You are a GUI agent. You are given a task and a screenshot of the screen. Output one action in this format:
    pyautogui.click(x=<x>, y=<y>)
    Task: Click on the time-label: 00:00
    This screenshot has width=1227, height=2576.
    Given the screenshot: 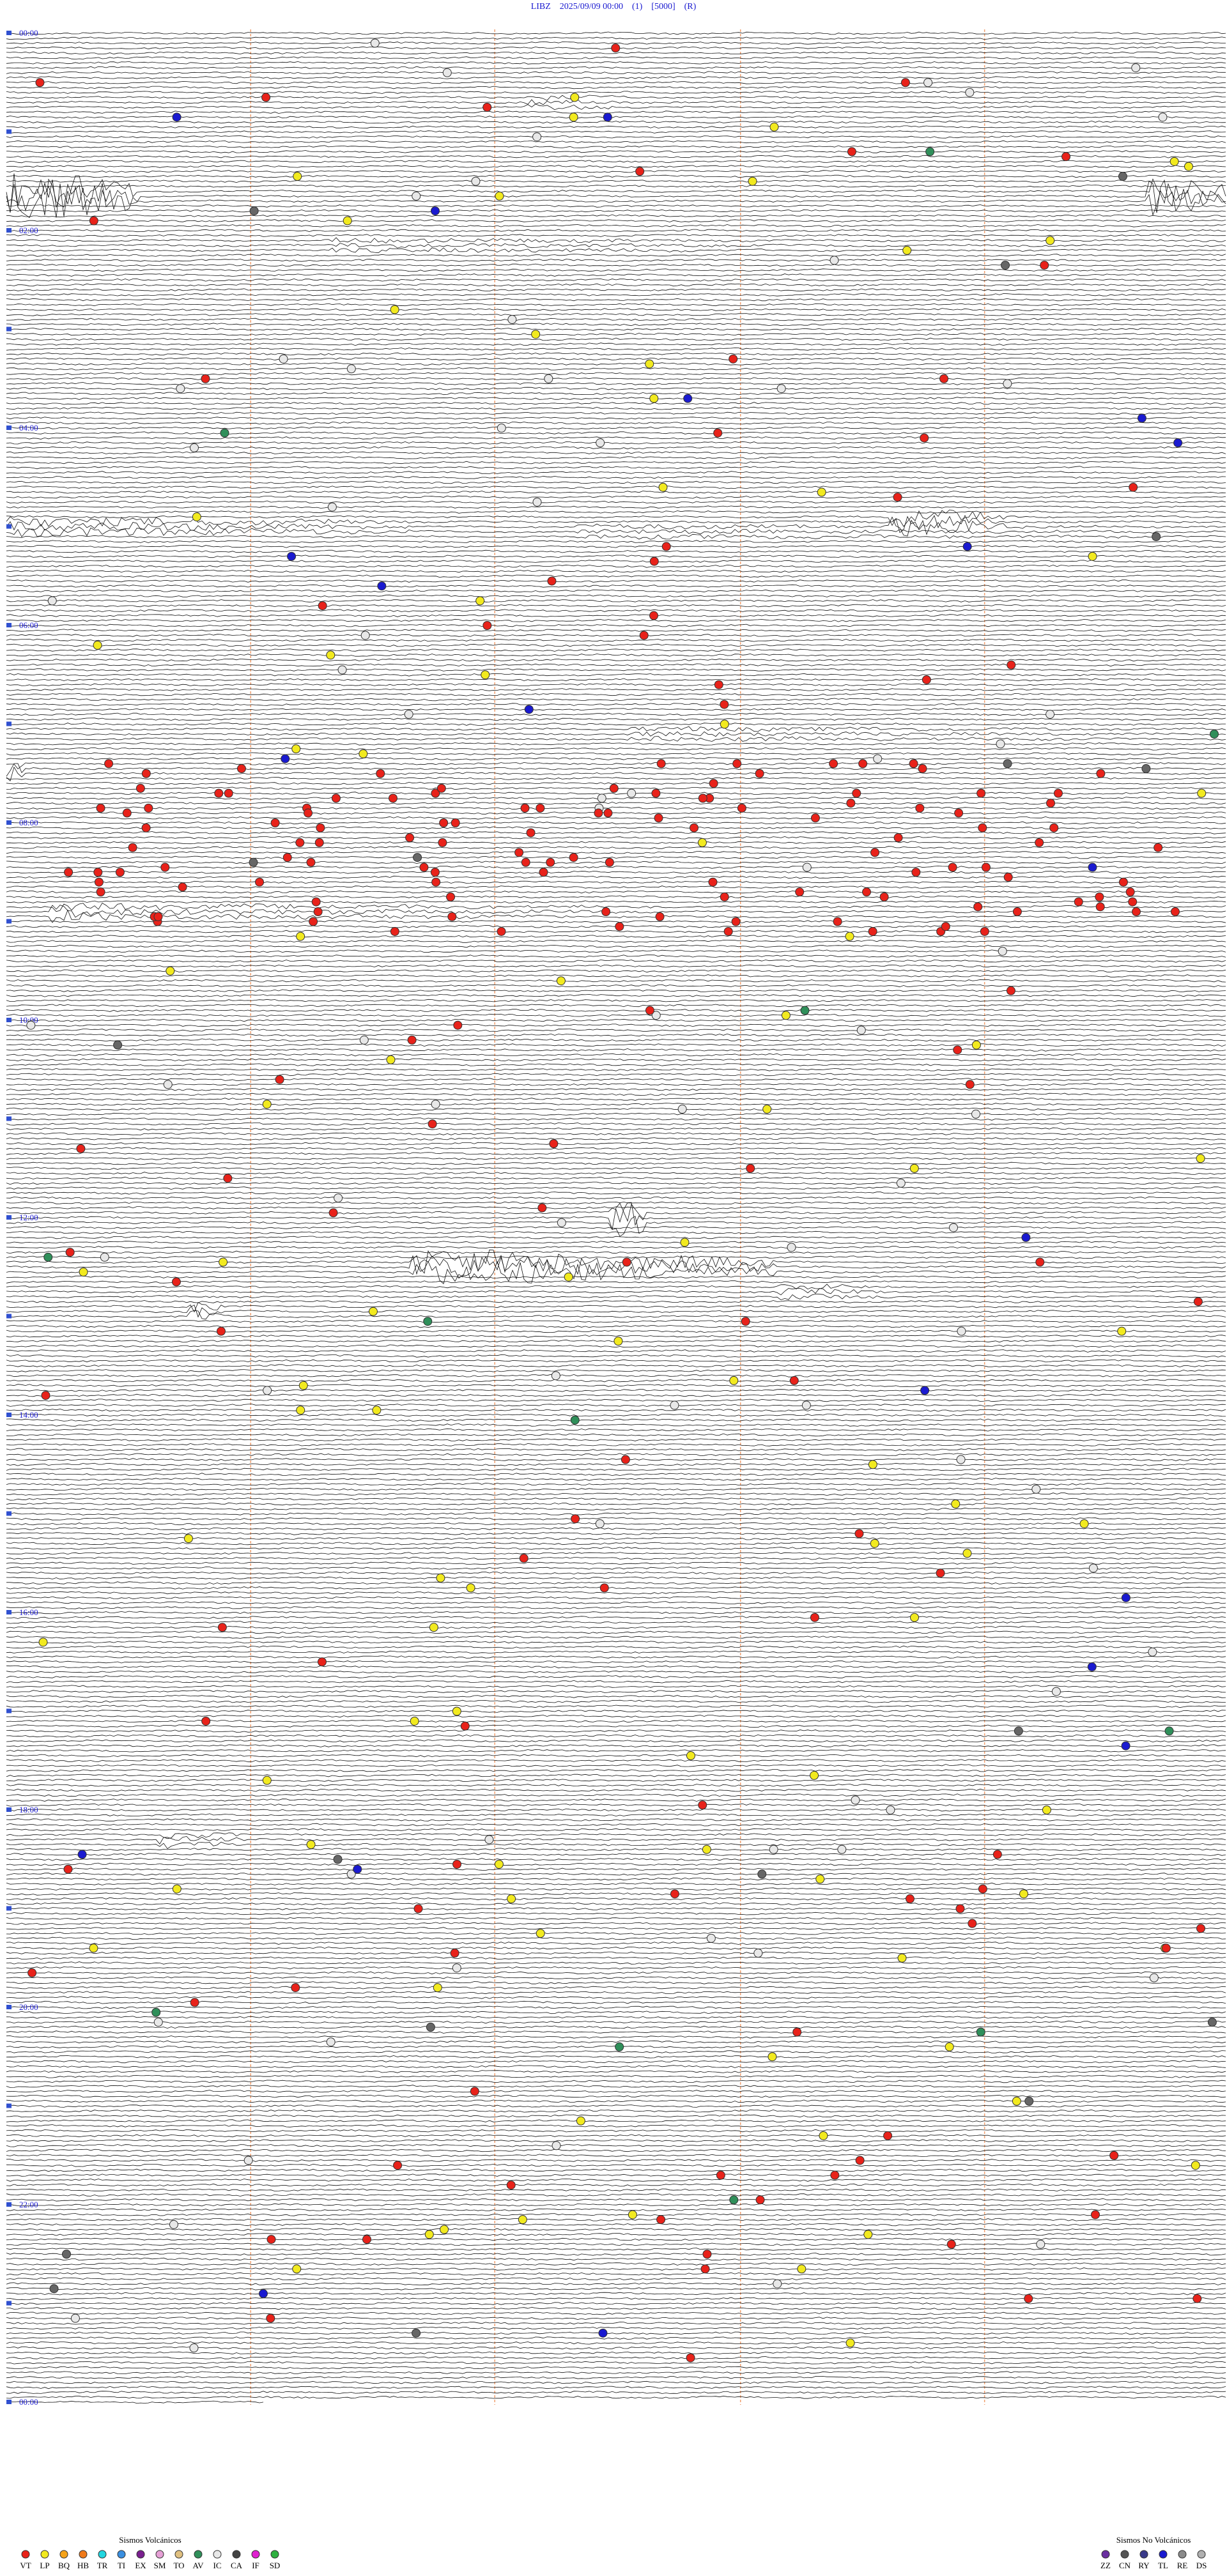 What is the action you would take?
    pyautogui.click(x=28, y=33)
    